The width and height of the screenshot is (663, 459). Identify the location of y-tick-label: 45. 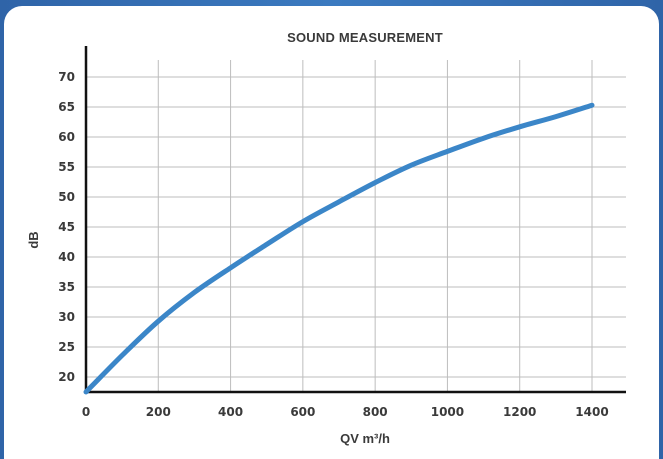
(66, 227).